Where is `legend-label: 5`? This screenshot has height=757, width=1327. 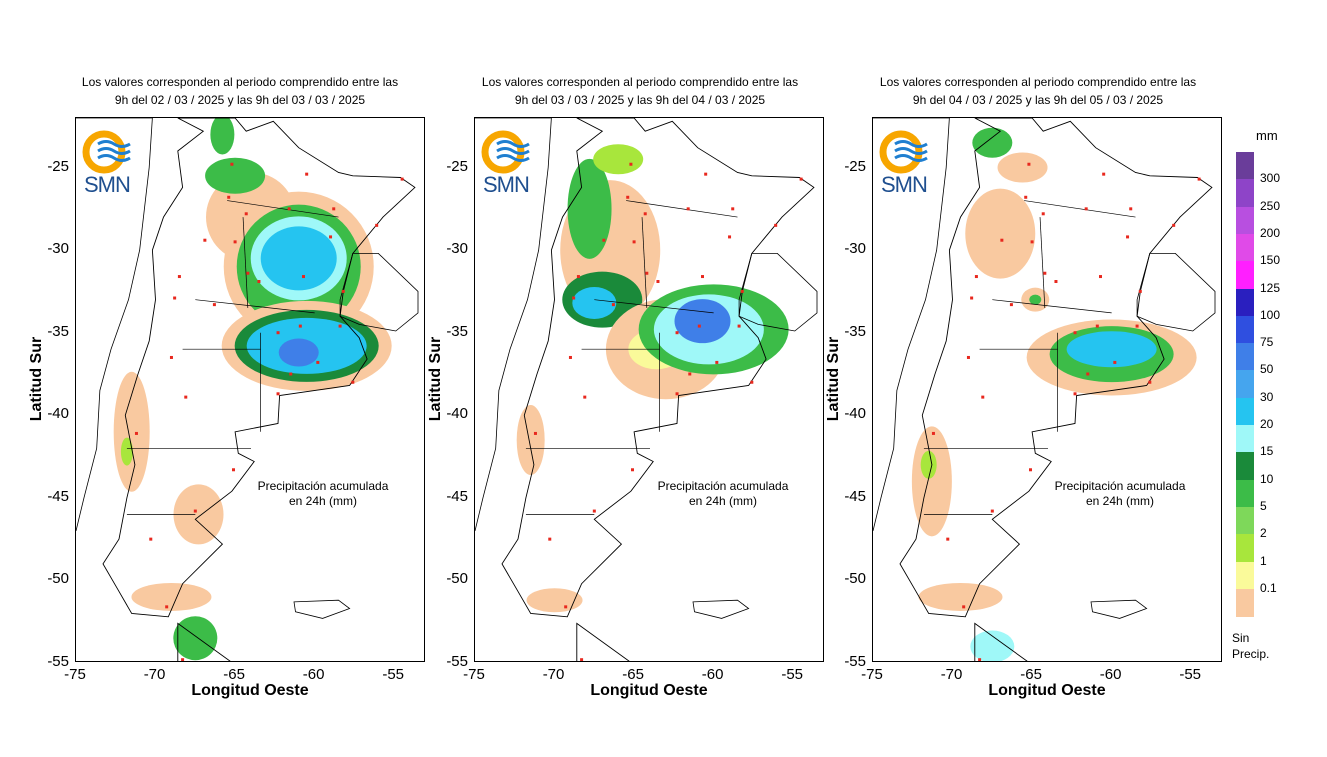 legend-label: 5 is located at coordinates (1263, 505).